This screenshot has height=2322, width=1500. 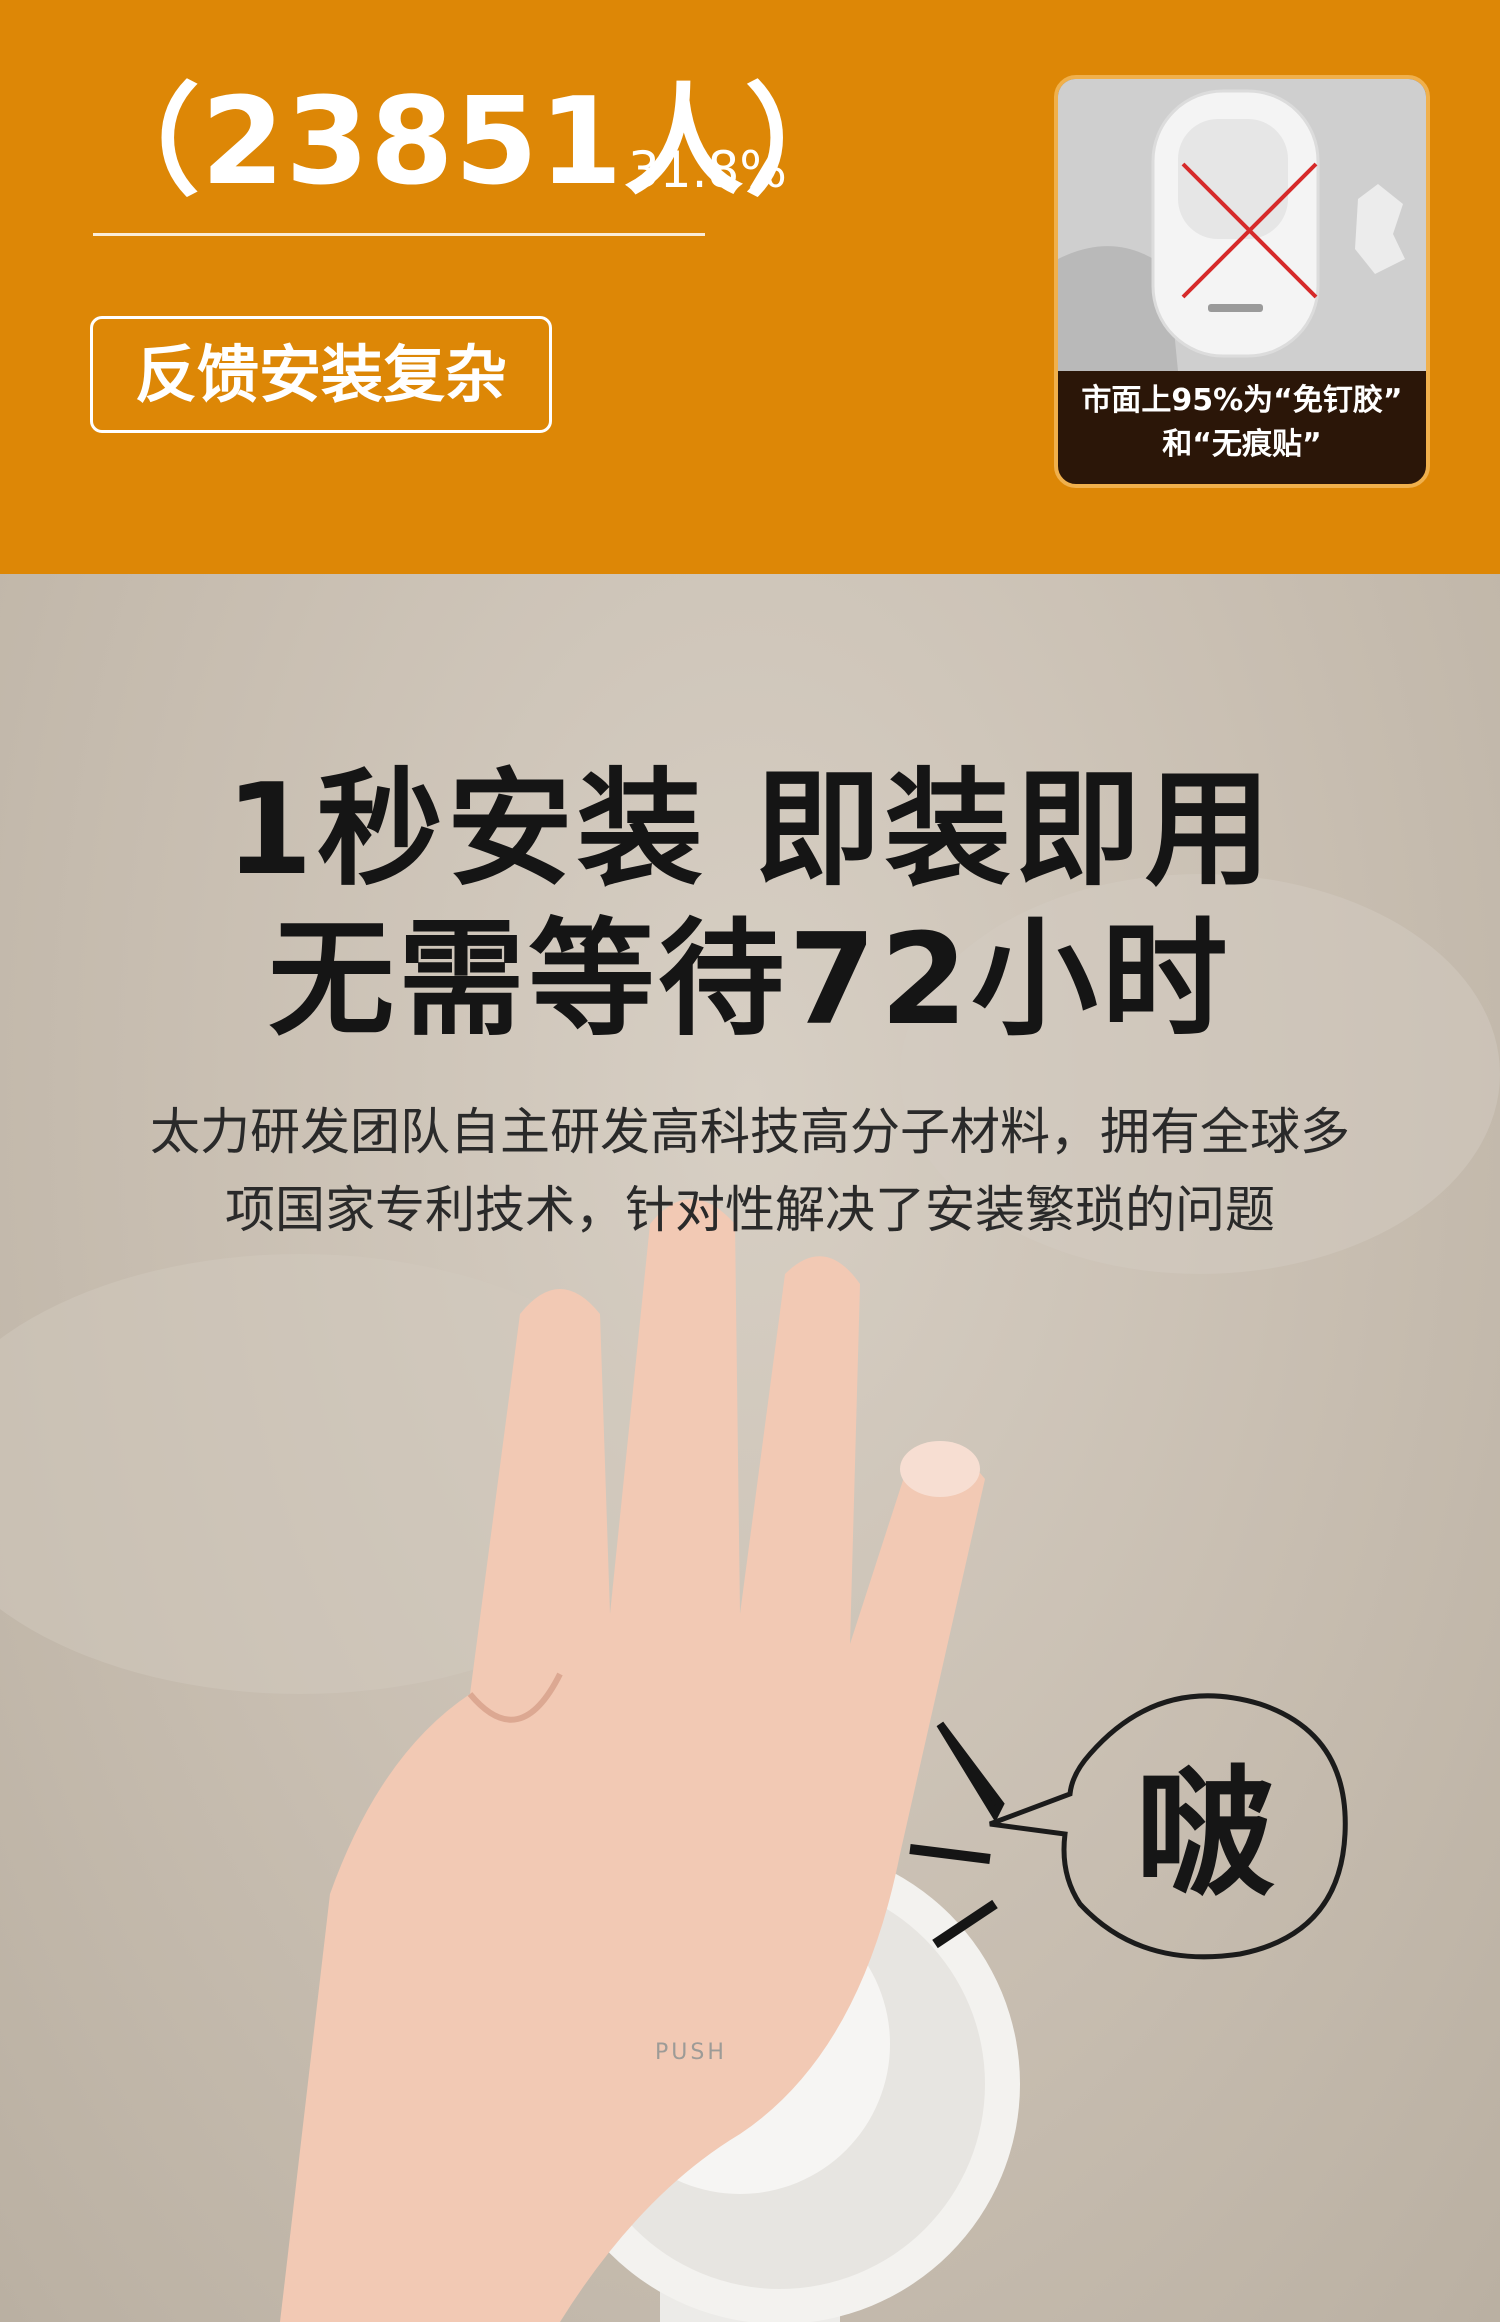 I want to click on cross-icon, so click(x=1249, y=230).